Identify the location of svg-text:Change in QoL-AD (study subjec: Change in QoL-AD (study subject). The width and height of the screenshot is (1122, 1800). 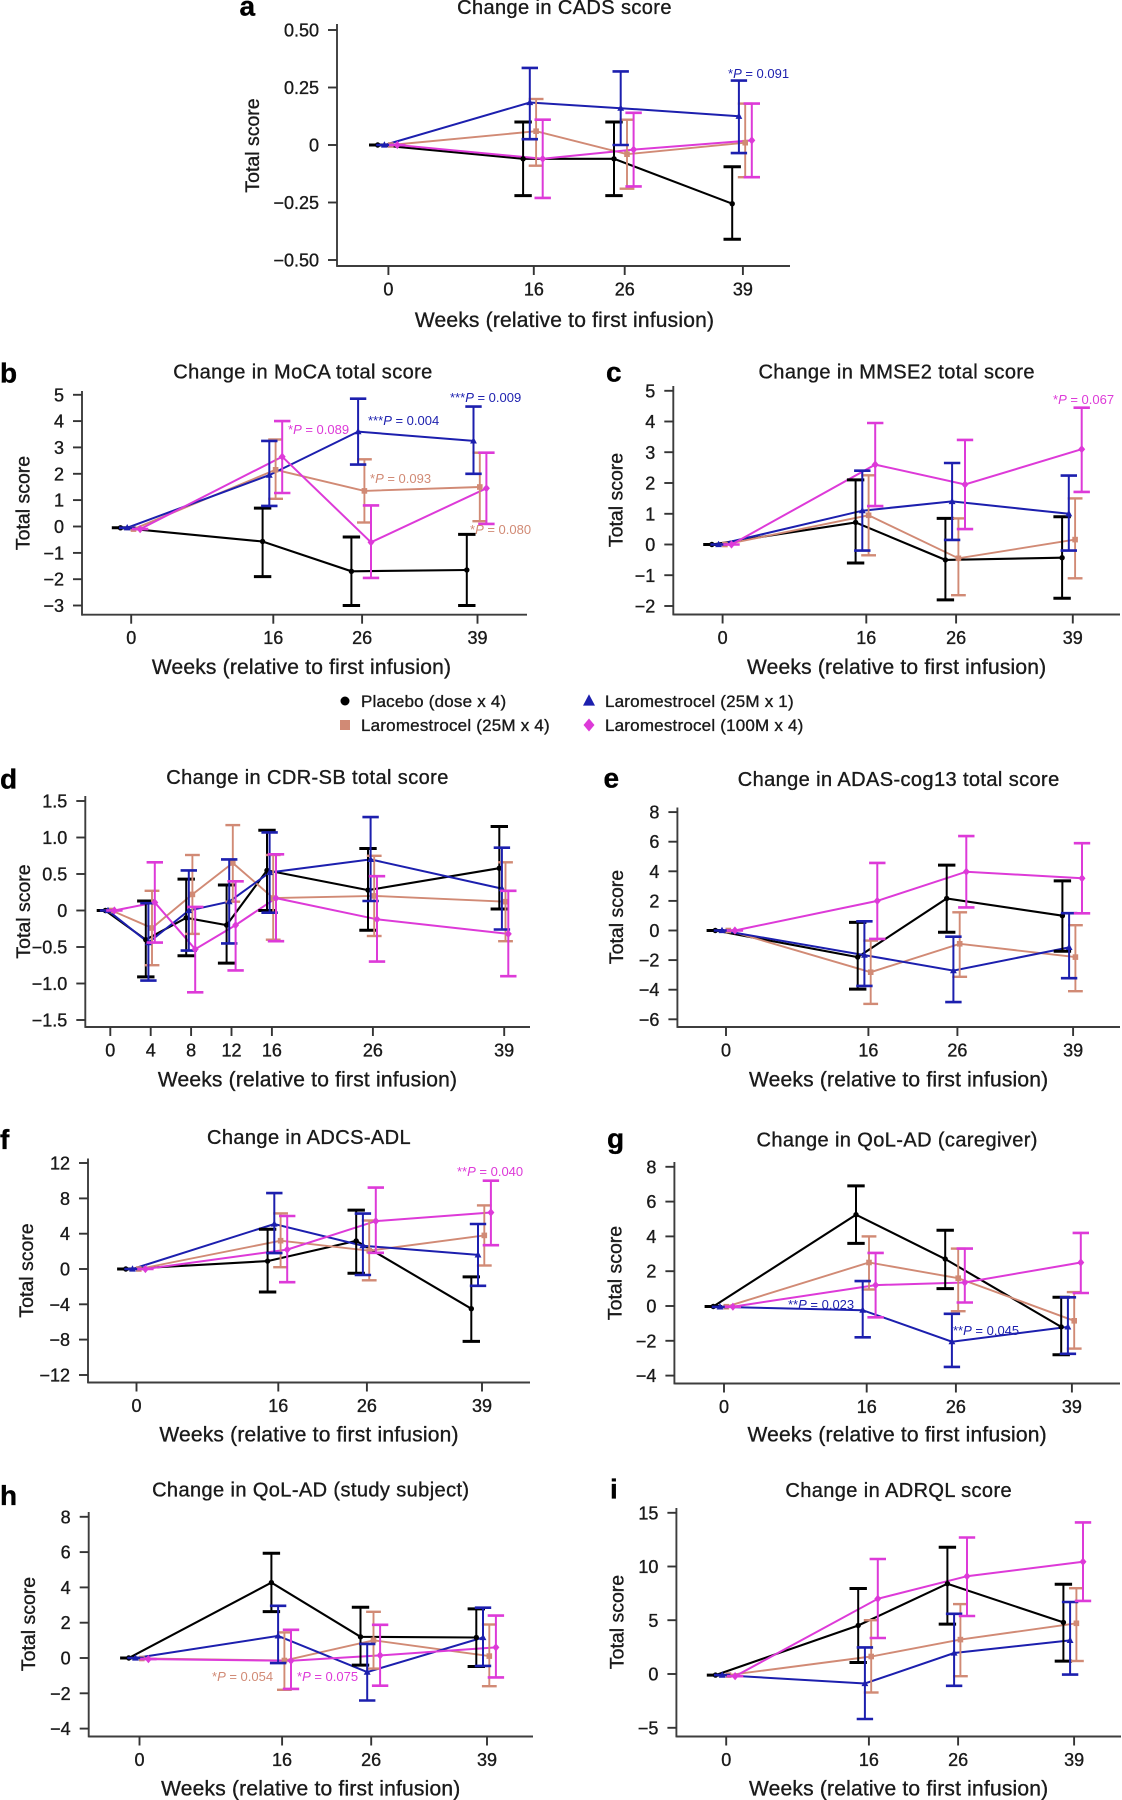
(310, 1491).